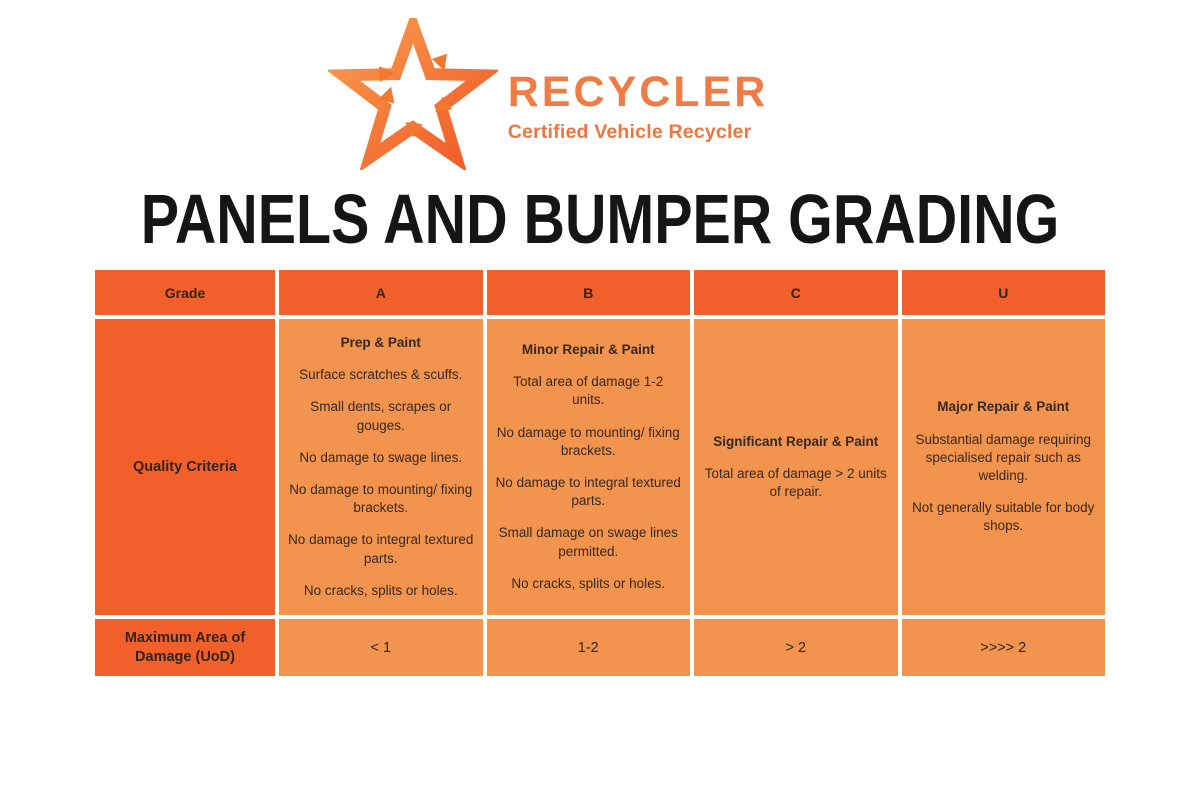  Describe the element at coordinates (413, 90) in the screenshot. I see `recycler-star-icon` at that location.